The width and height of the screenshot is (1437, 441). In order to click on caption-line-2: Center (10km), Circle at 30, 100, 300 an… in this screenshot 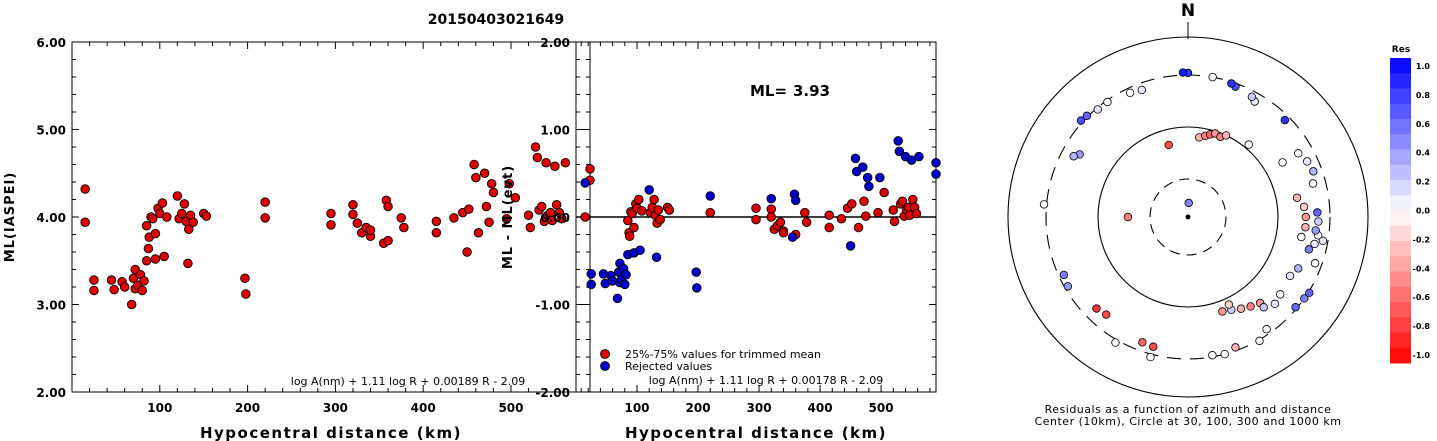, I will do `click(1188, 421)`.